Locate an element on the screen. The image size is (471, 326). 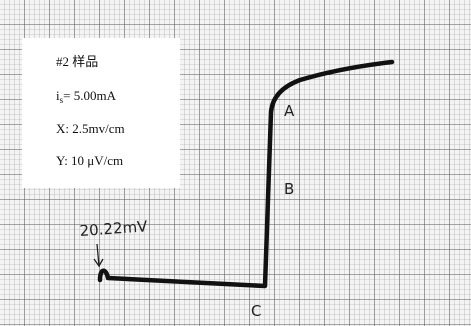
legend-current-main: i is located at coordinates (58, 95).